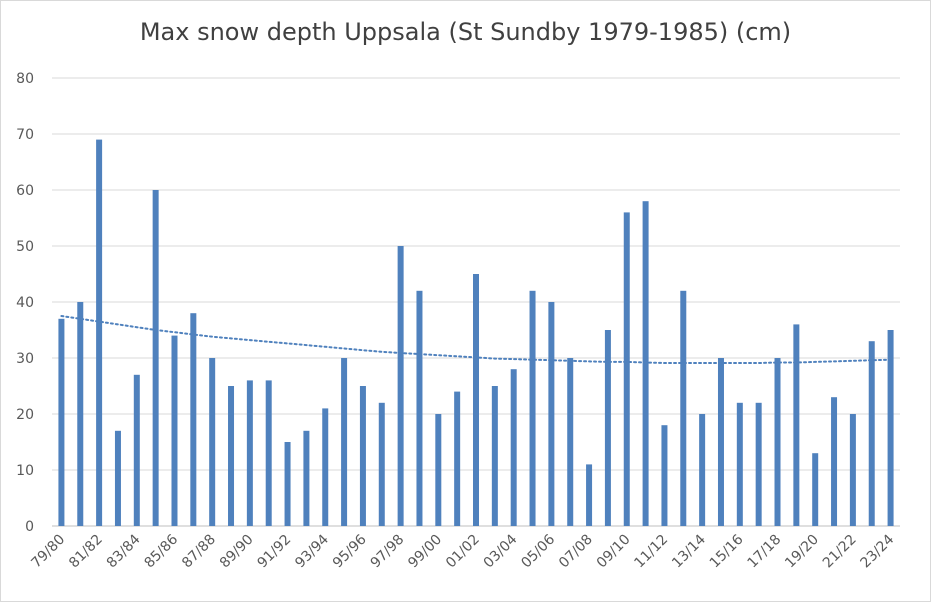 This screenshot has height=602, width=931. I want to click on trendline, so click(476, 339).